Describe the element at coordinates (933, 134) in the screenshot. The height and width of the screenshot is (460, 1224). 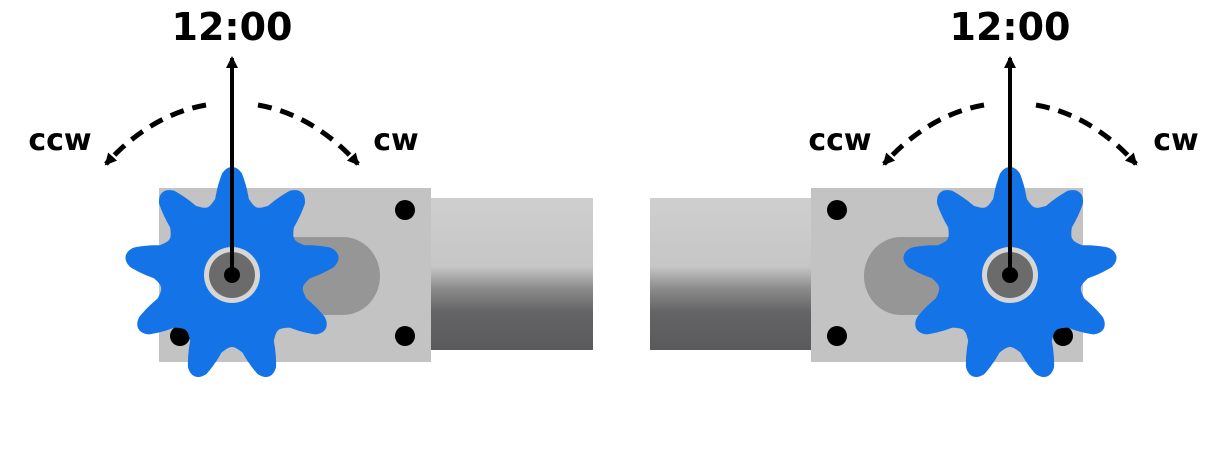
I see `right-ccw-arrow` at that location.